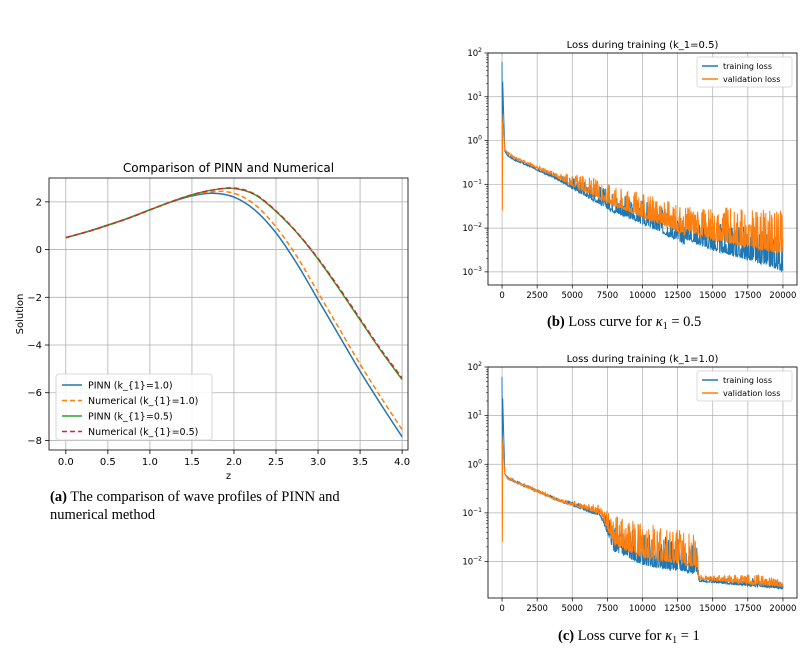 The height and width of the screenshot is (650, 810). What do you see at coordinates (234, 462) in the screenshot?
I see `x-tick-label: 2.0` at bounding box center [234, 462].